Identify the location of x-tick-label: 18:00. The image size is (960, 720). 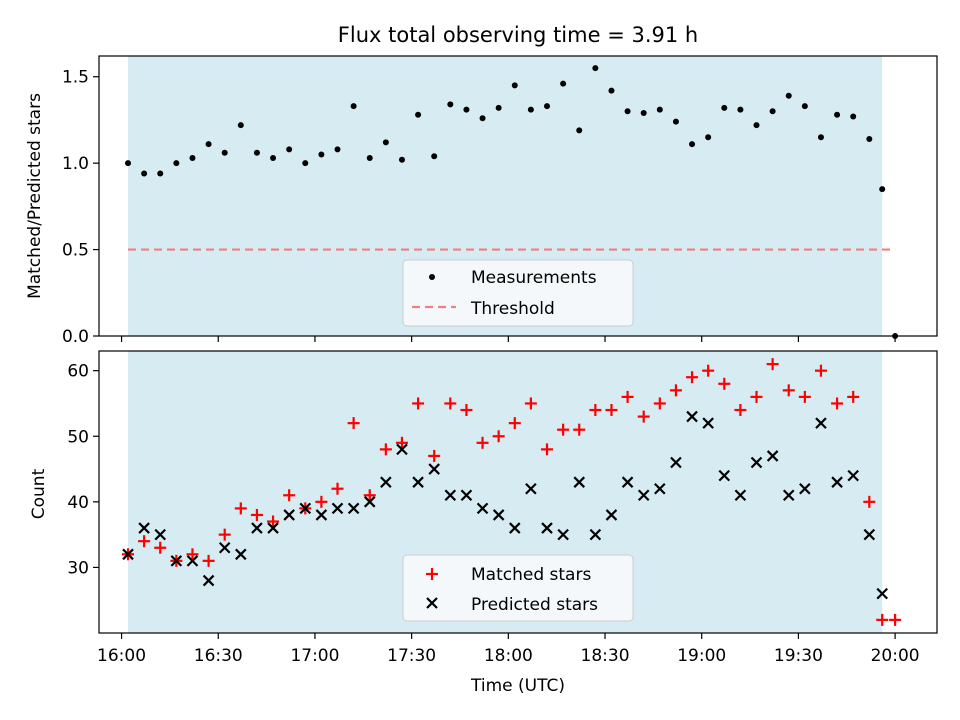
(508, 656).